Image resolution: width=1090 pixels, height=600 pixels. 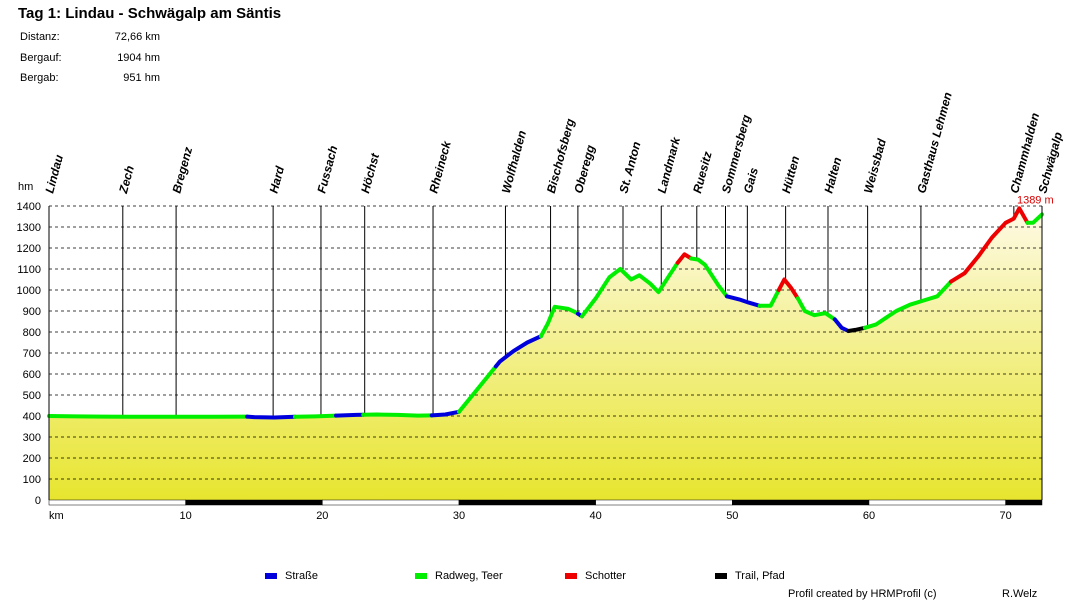 I want to click on legend-item-strasse: Straße, so click(x=291, y=576).